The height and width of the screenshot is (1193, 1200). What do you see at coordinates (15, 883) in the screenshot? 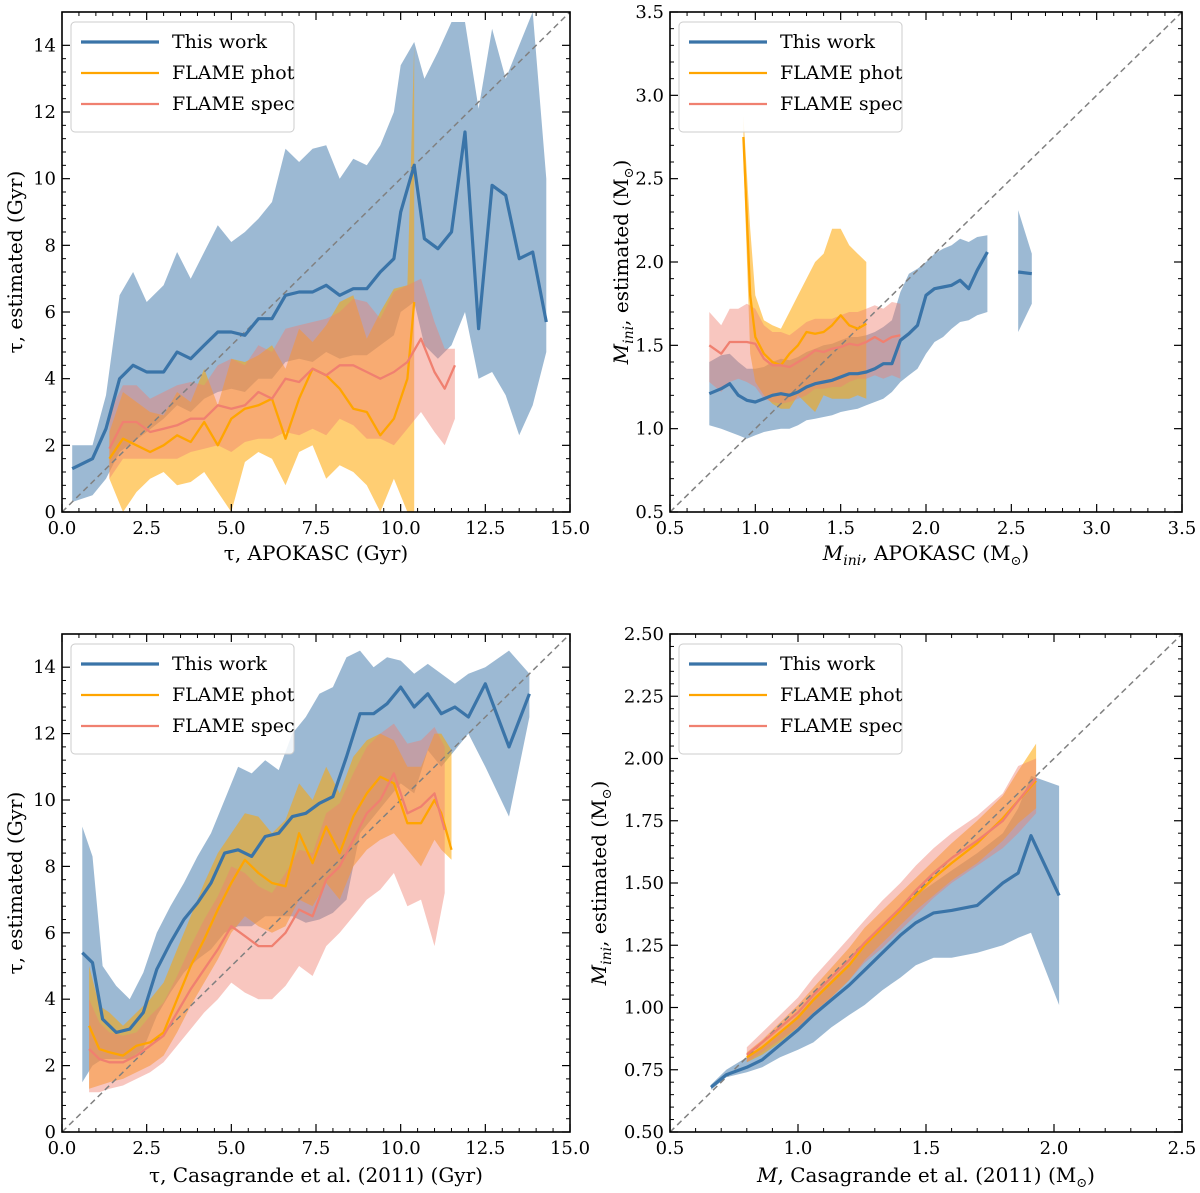
I see `y-axis-label: τ, estimated (Gyr)` at bounding box center [15, 883].